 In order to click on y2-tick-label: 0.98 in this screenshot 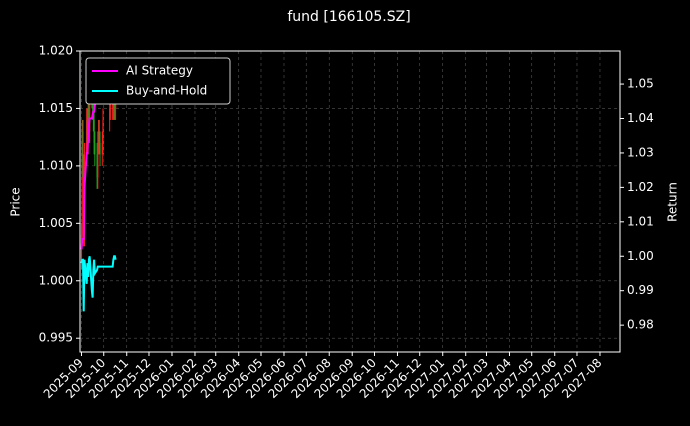, I will do `click(640, 325)`.